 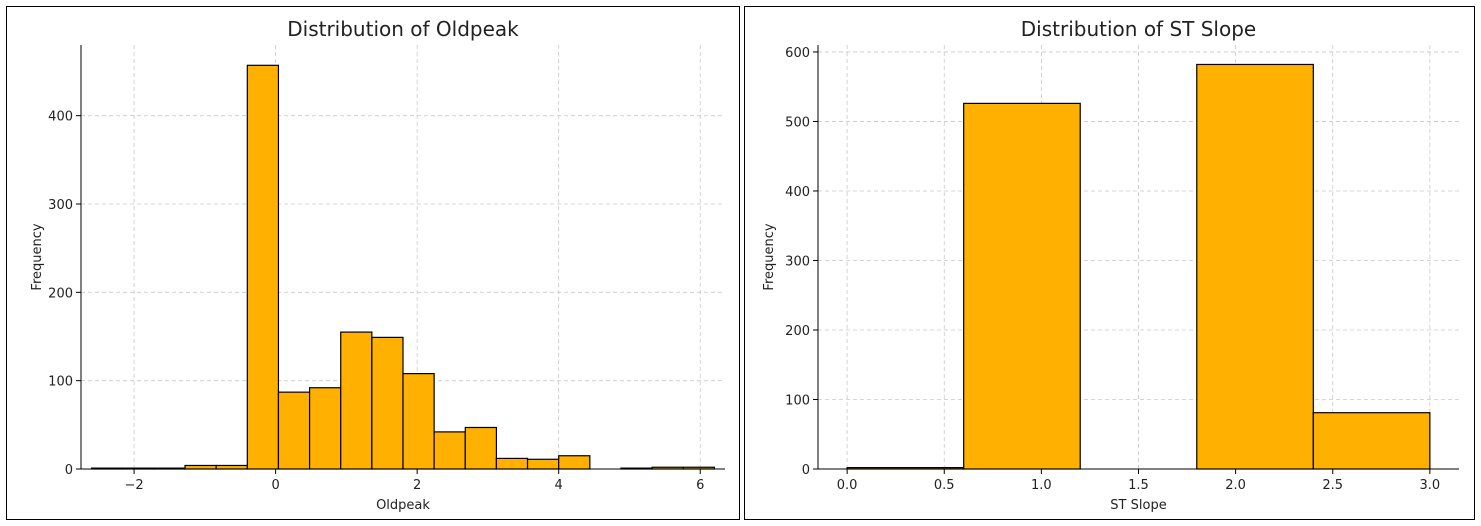 What do you see at coordinates (1138, 505) in the screenshot?
I see `st-slope-x-axis-label: ST Slope` at bounding box center [1138, 505].